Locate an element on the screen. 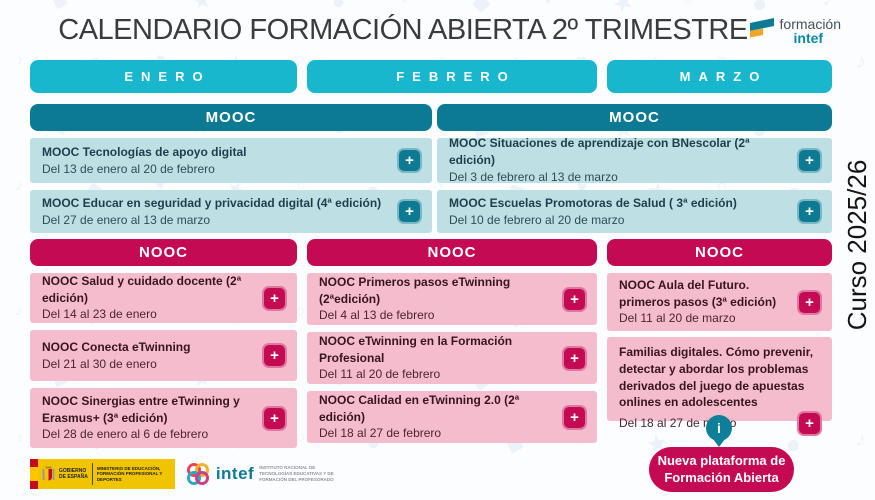 The height and width of the screenshot is (500, 875). formacion-flag-icon is located at coordinates (761, 28).